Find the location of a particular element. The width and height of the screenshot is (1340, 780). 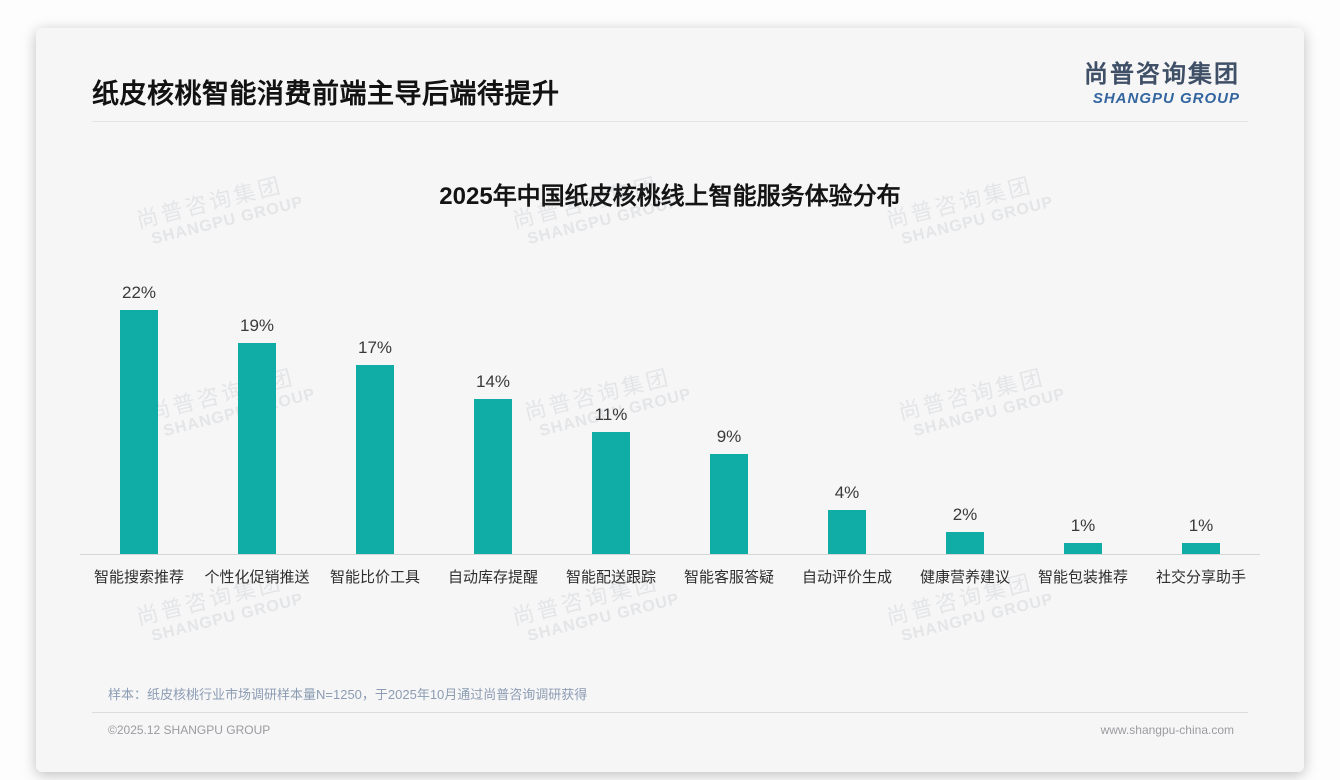

bar-slot: 9% is located at coordinates (729, 381).